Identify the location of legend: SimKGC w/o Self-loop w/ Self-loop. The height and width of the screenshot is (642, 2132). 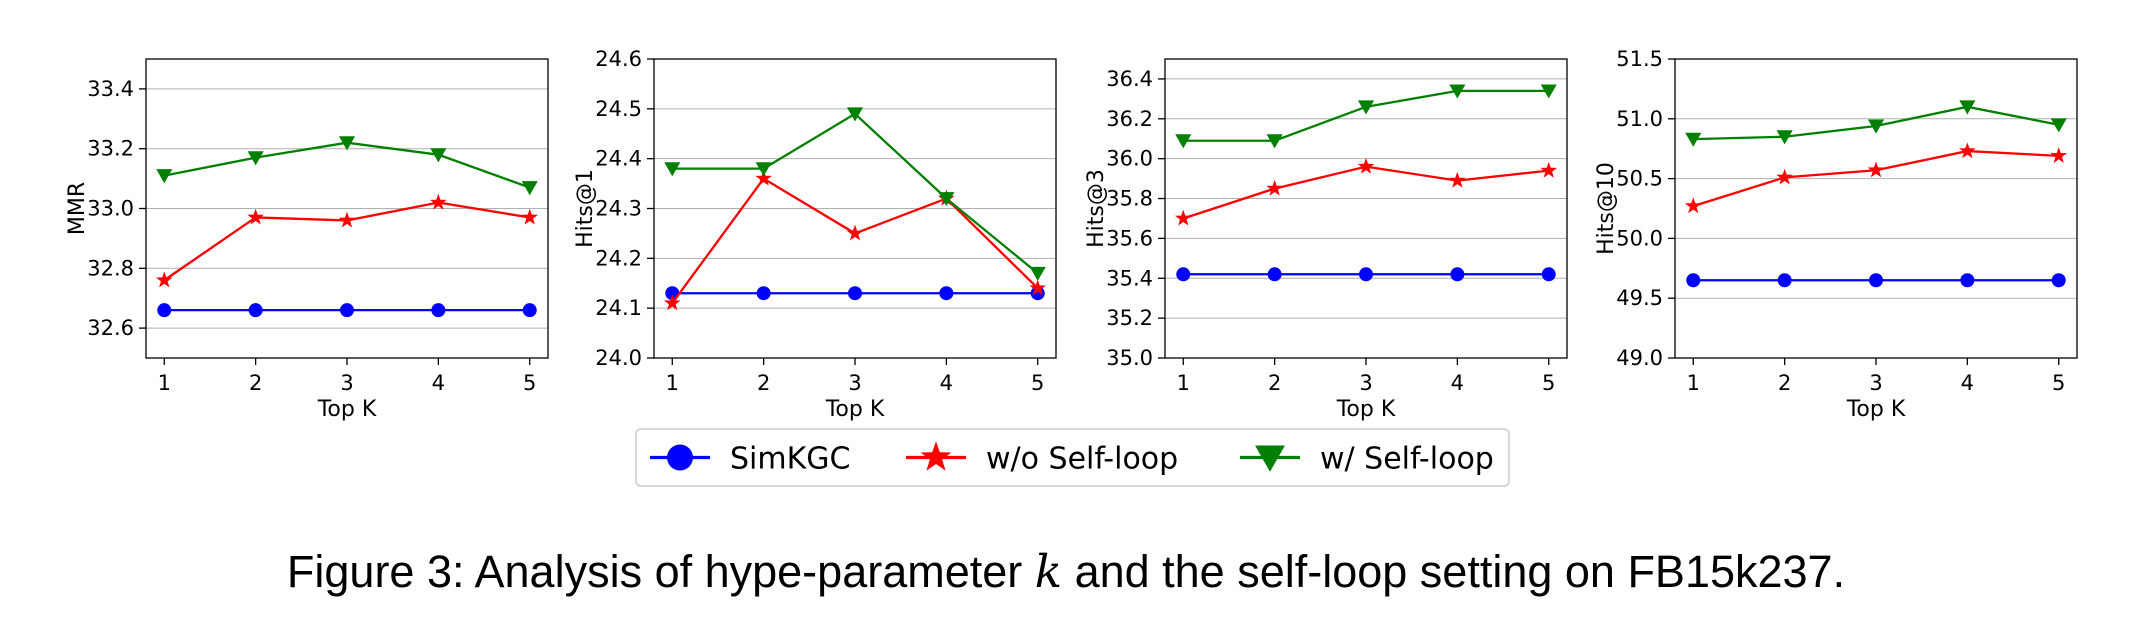
(1072, 457).